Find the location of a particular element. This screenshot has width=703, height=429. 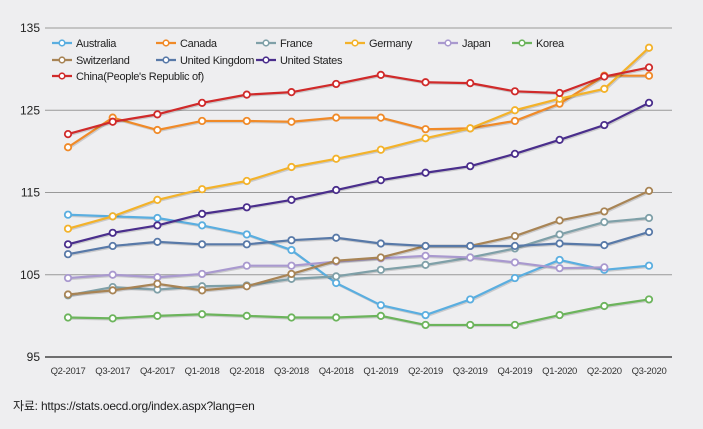

x-tick-label: Q2-2019 is located at coordinates (425, 371).